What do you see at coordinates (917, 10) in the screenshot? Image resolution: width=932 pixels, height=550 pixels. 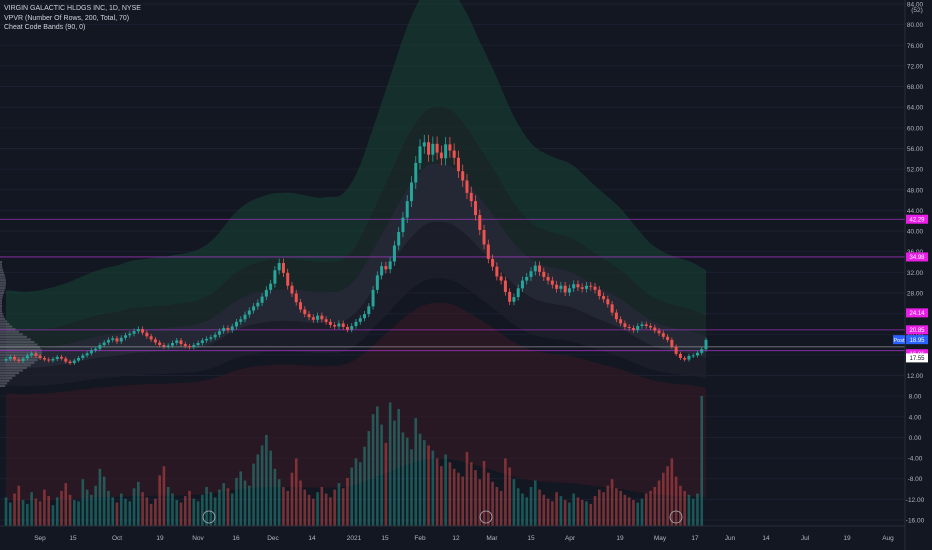 I see `y-tick-extra: (52)` at bounding box center [917, 10].